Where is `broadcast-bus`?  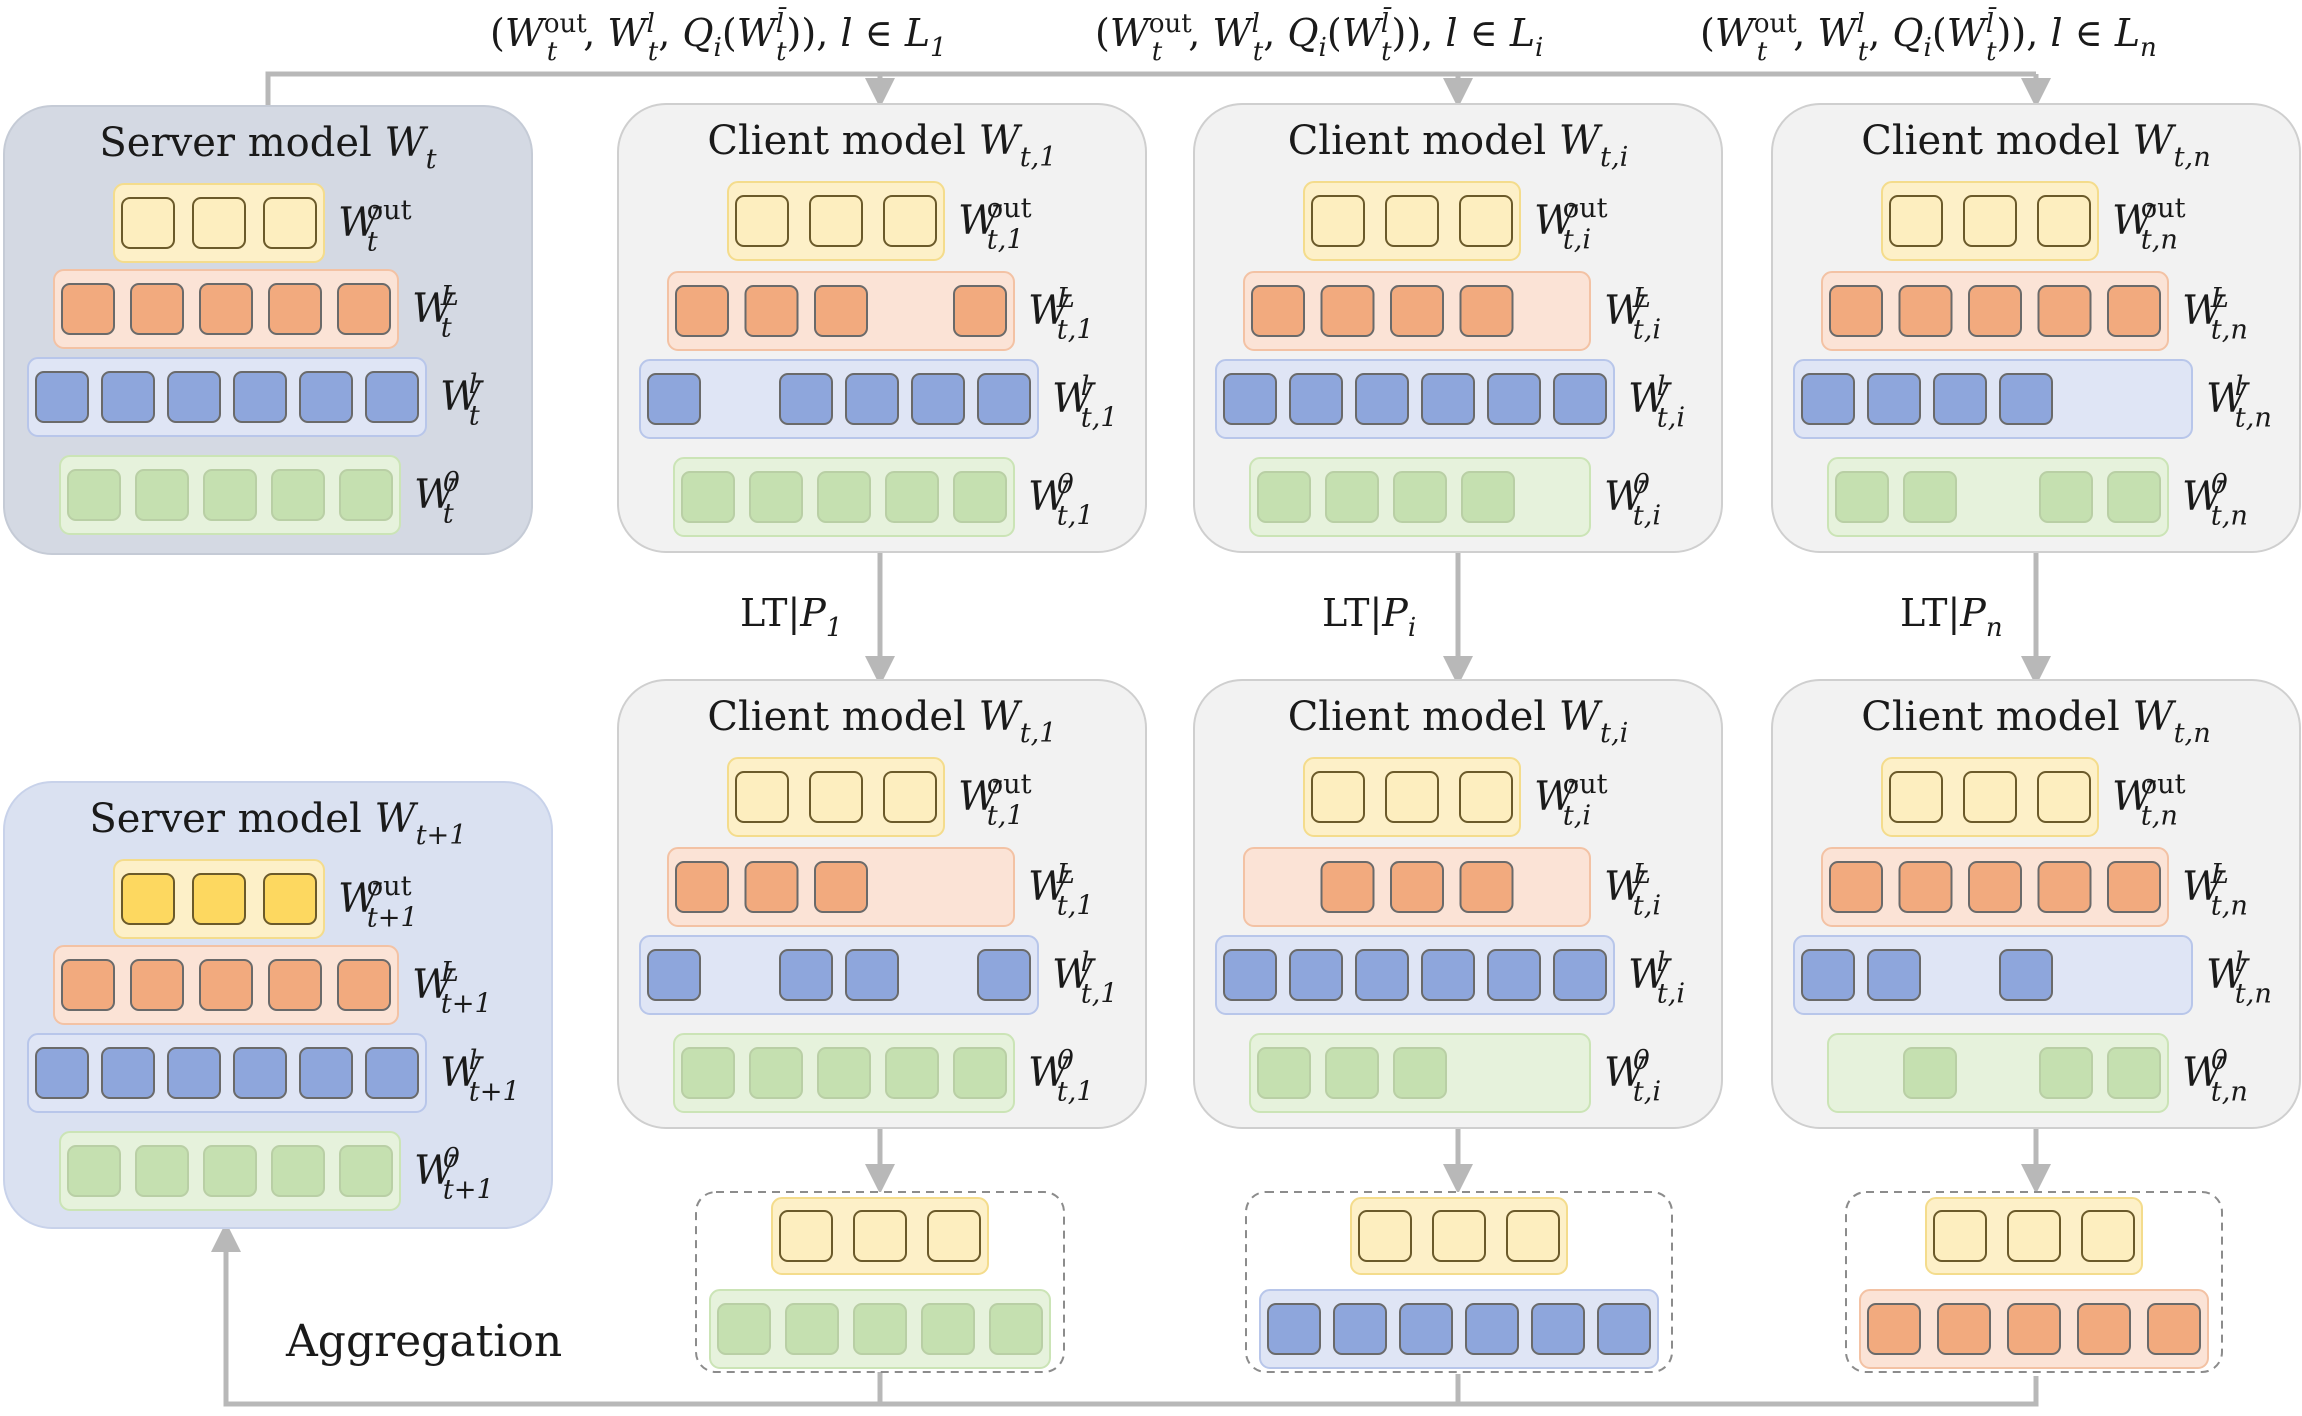
broadcast-bus is located at coordinates (1150, 88).